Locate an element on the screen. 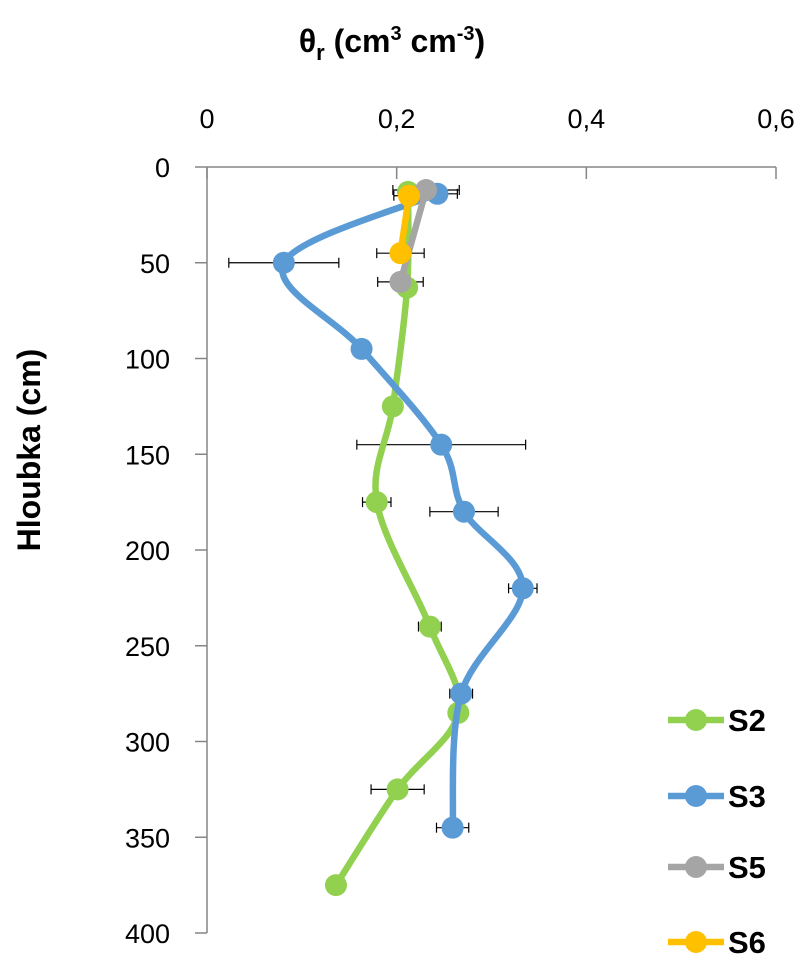  legend-label: S6 is located at coordinates (747, 941).